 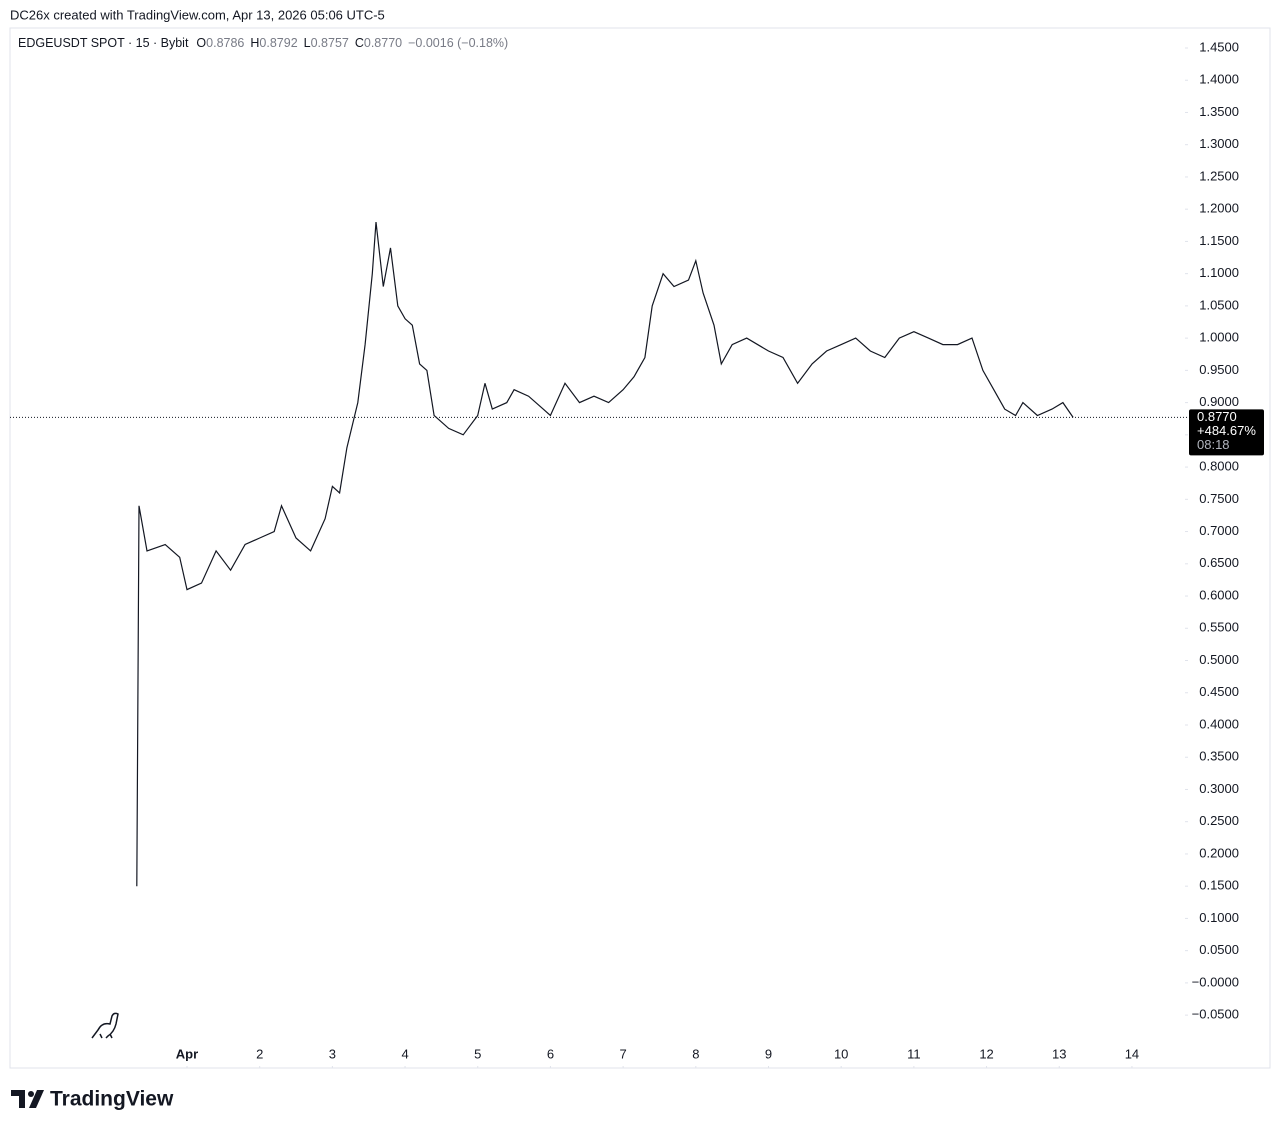 I want to click on y-tick-label: 1.2000, so click(x=1219, y=208).